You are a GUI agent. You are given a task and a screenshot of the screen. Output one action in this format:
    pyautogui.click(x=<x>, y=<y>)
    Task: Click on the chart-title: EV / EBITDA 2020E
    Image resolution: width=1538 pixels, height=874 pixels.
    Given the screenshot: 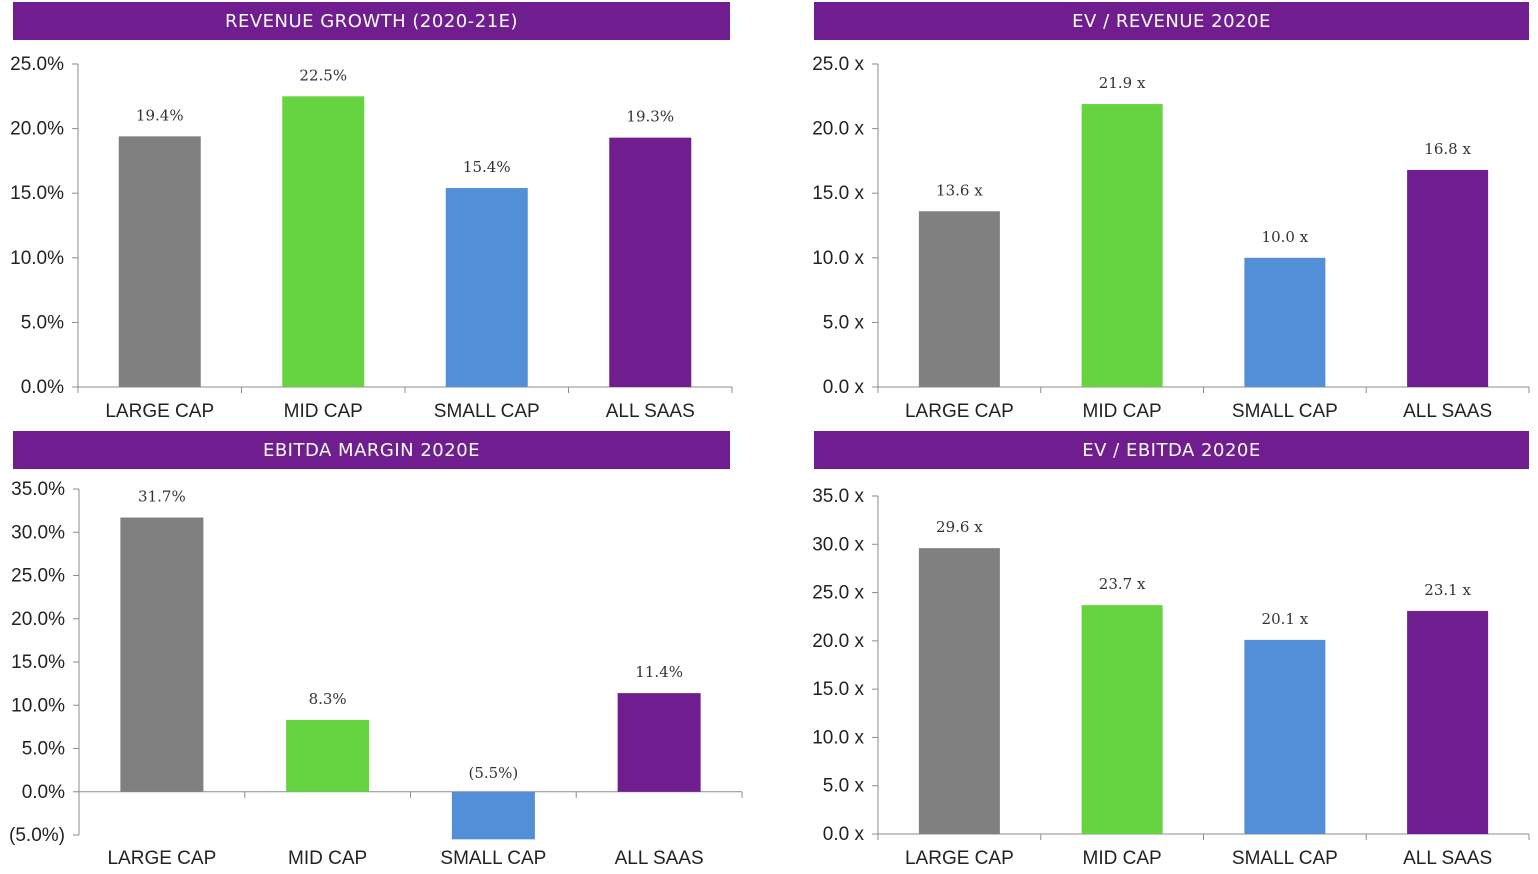 What is the action you would take?
    pyautogui.click(x=1171, y=450)
    